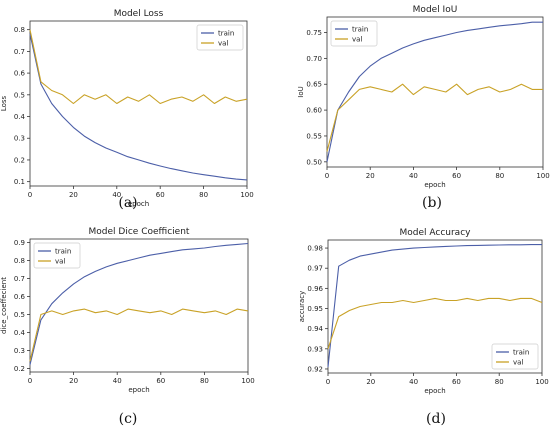 The width and height of the screenshot is (550, 431). Describe the element at coordinates (117, 381) in the screenshot. I see `dice-xtick-label: 40` at that location.